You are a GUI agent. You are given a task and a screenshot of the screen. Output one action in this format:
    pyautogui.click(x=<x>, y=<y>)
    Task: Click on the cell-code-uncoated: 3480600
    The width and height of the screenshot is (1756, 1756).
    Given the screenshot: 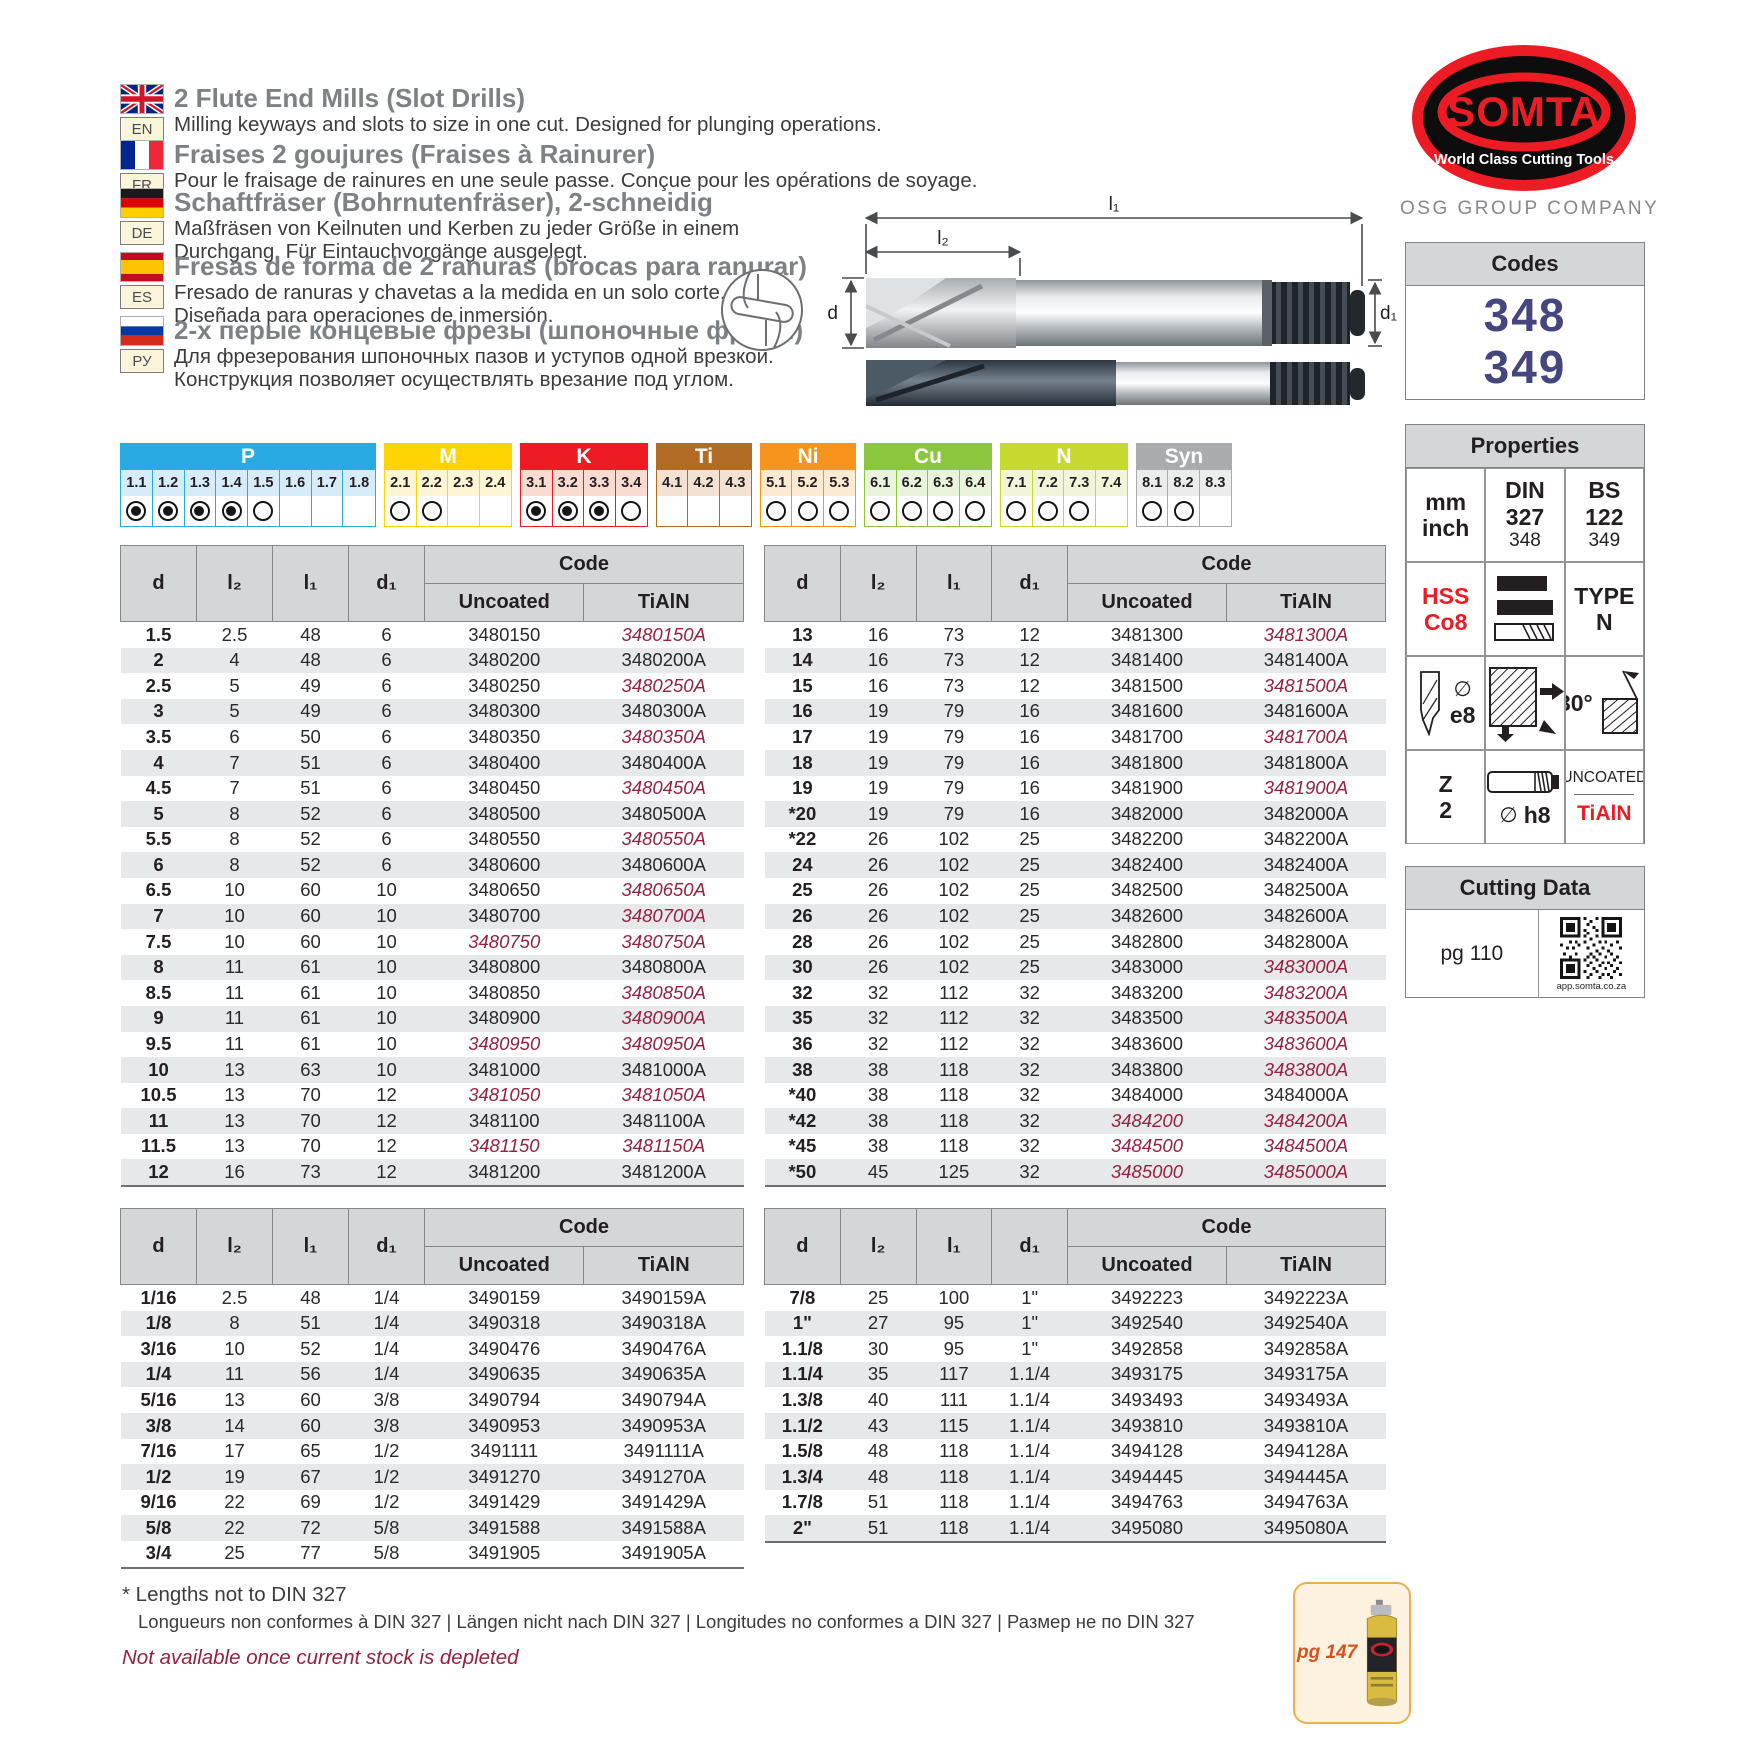 What is the action you would take?
    pyautogui.click(x=504, y=864)
    